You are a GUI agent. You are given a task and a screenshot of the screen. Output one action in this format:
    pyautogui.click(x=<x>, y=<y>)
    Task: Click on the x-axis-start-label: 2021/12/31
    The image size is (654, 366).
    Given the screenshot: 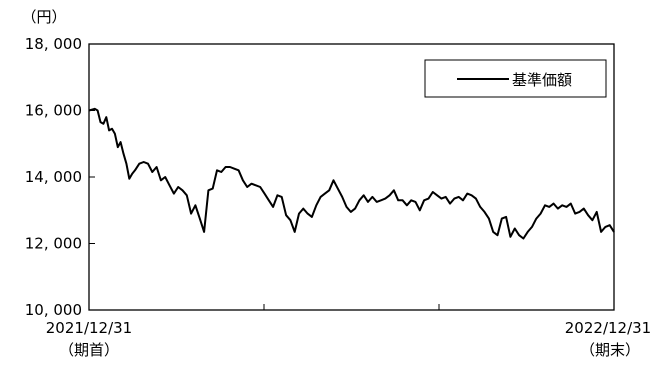 What is the action you would take?
    pyautogui.click(x=89, y=328)
    